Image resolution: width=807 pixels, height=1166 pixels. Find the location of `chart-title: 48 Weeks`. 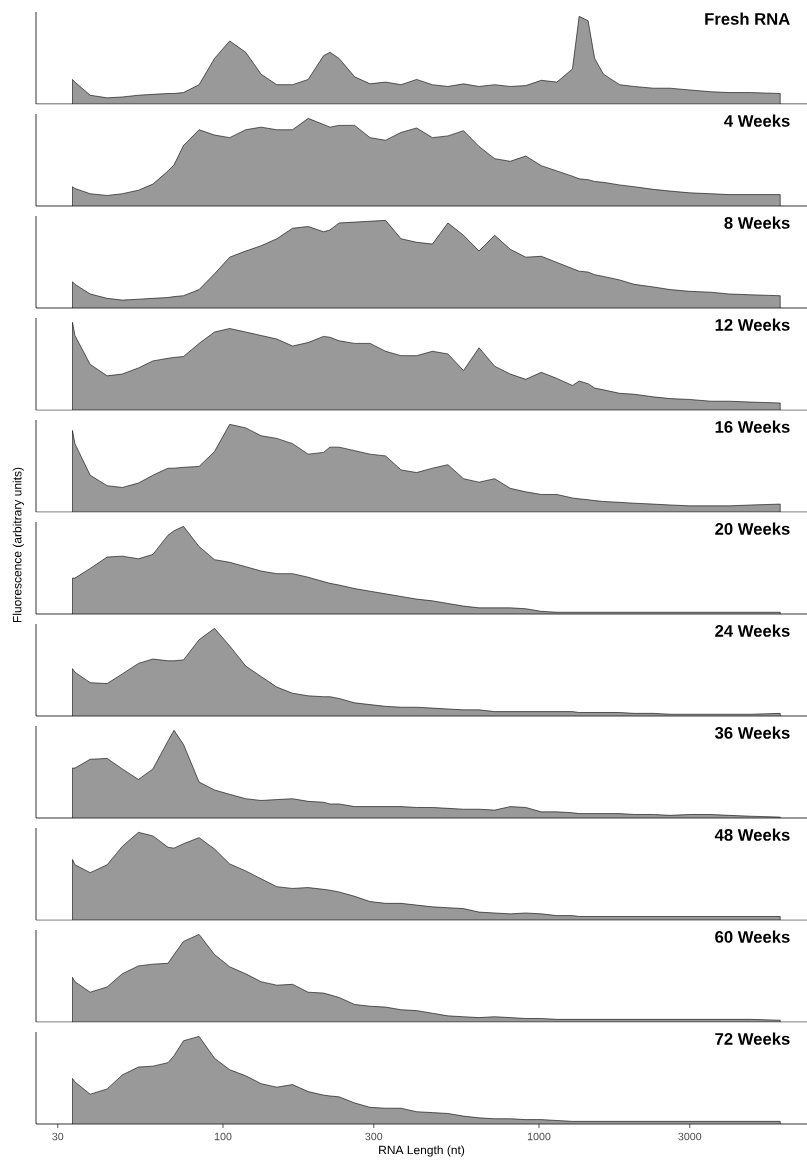

chart-title: 48 Weeks is located at coordinates (752, 834).